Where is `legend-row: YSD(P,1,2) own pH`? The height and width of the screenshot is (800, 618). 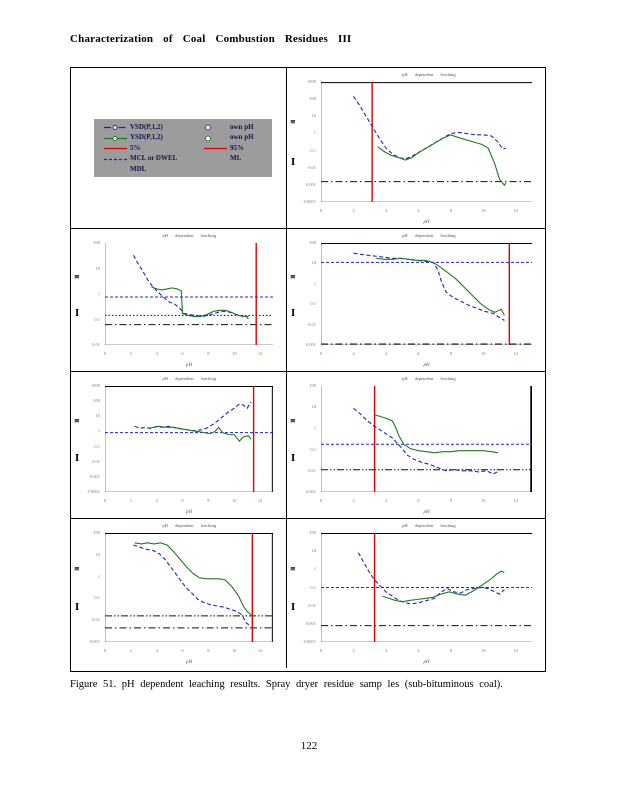 legend-row: YSD(P,1,2) own pH is located at coordinates (186, 138).